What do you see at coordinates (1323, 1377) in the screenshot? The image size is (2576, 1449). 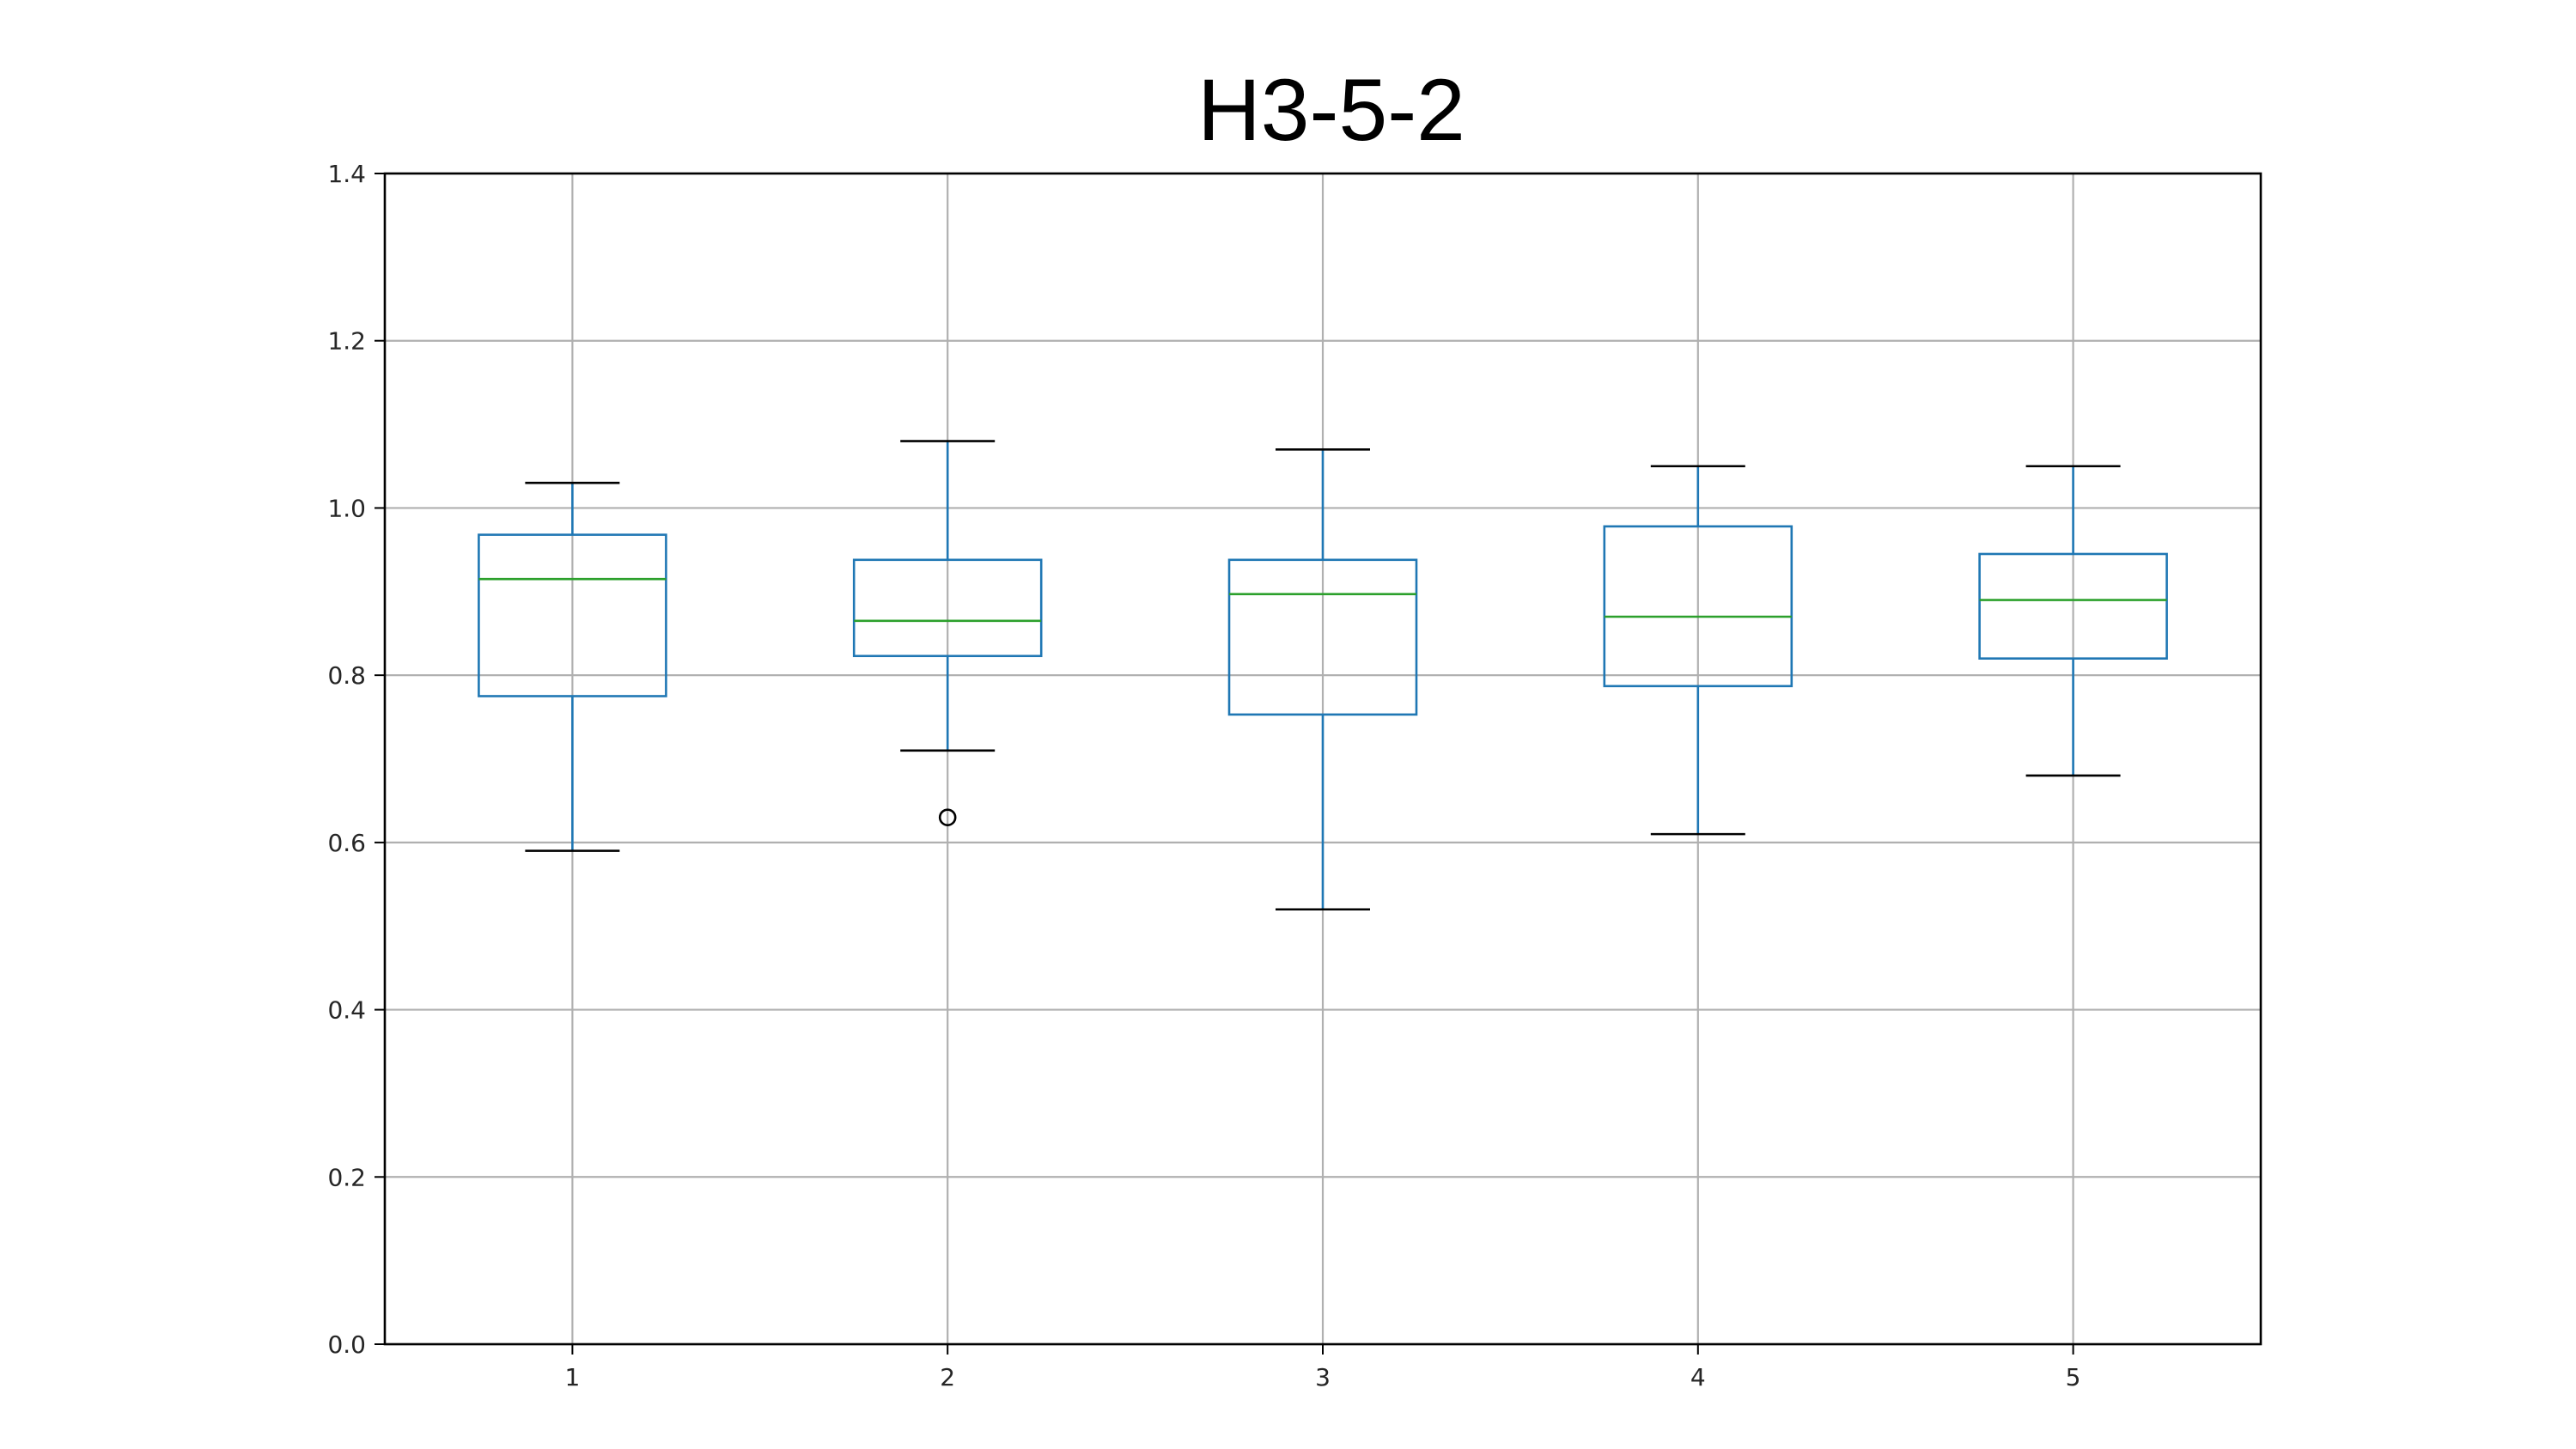 I see `x-tick-label: 3` at bounding box center [1323, 1377].